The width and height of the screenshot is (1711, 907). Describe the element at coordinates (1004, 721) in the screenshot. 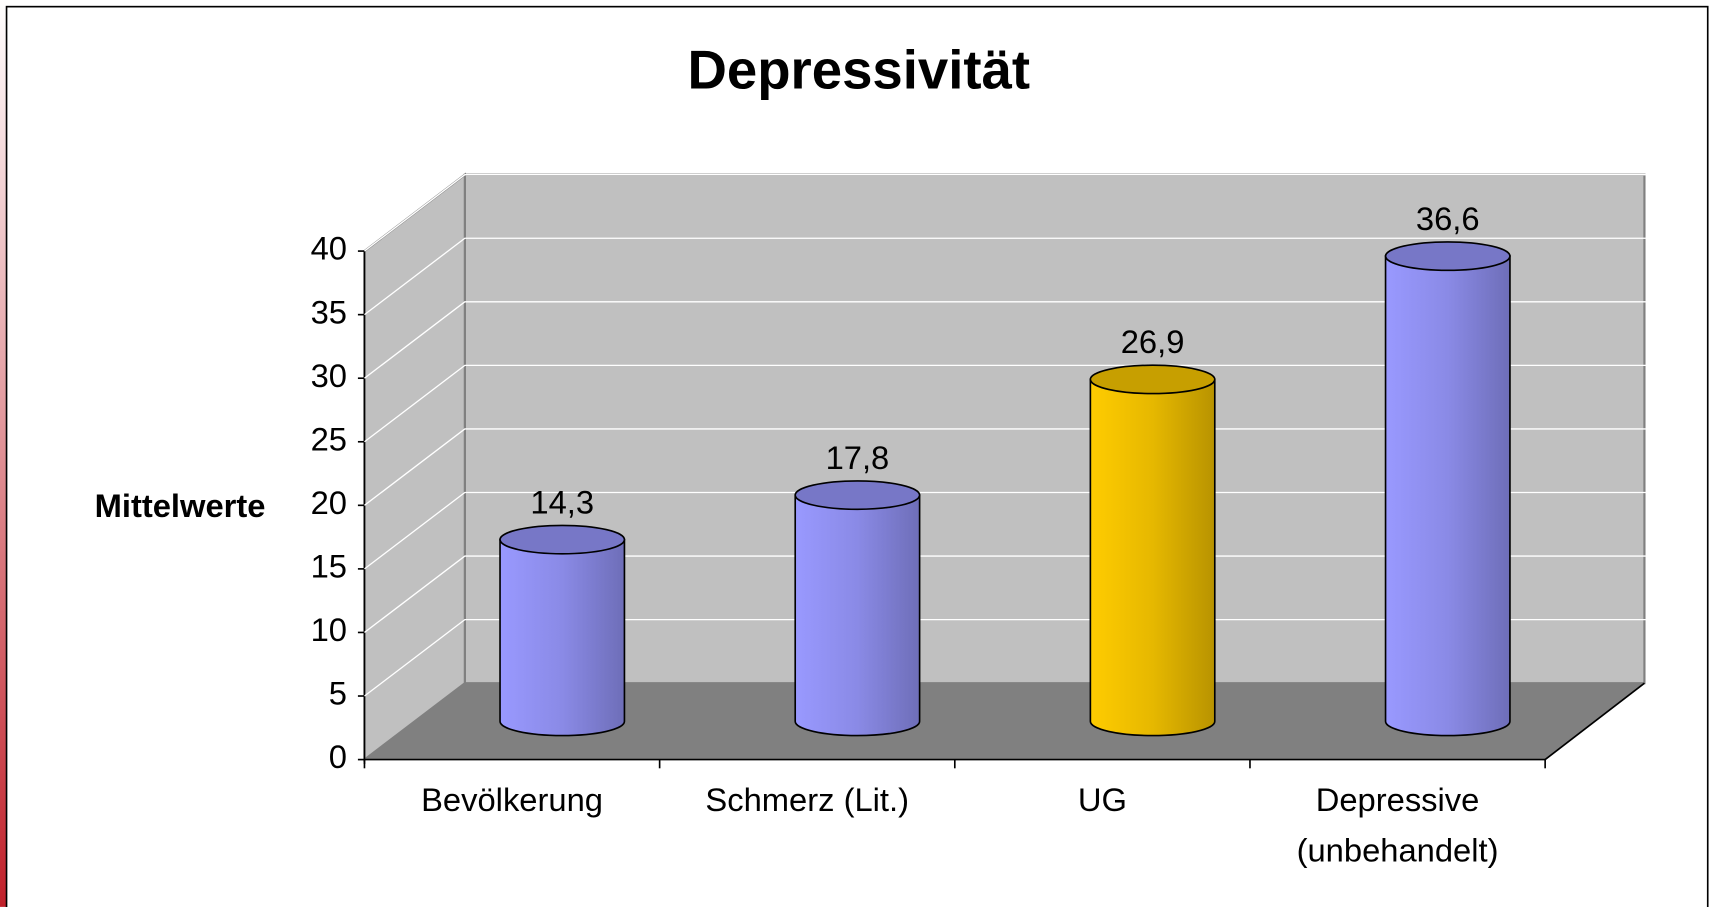

I see `floor` at that location.